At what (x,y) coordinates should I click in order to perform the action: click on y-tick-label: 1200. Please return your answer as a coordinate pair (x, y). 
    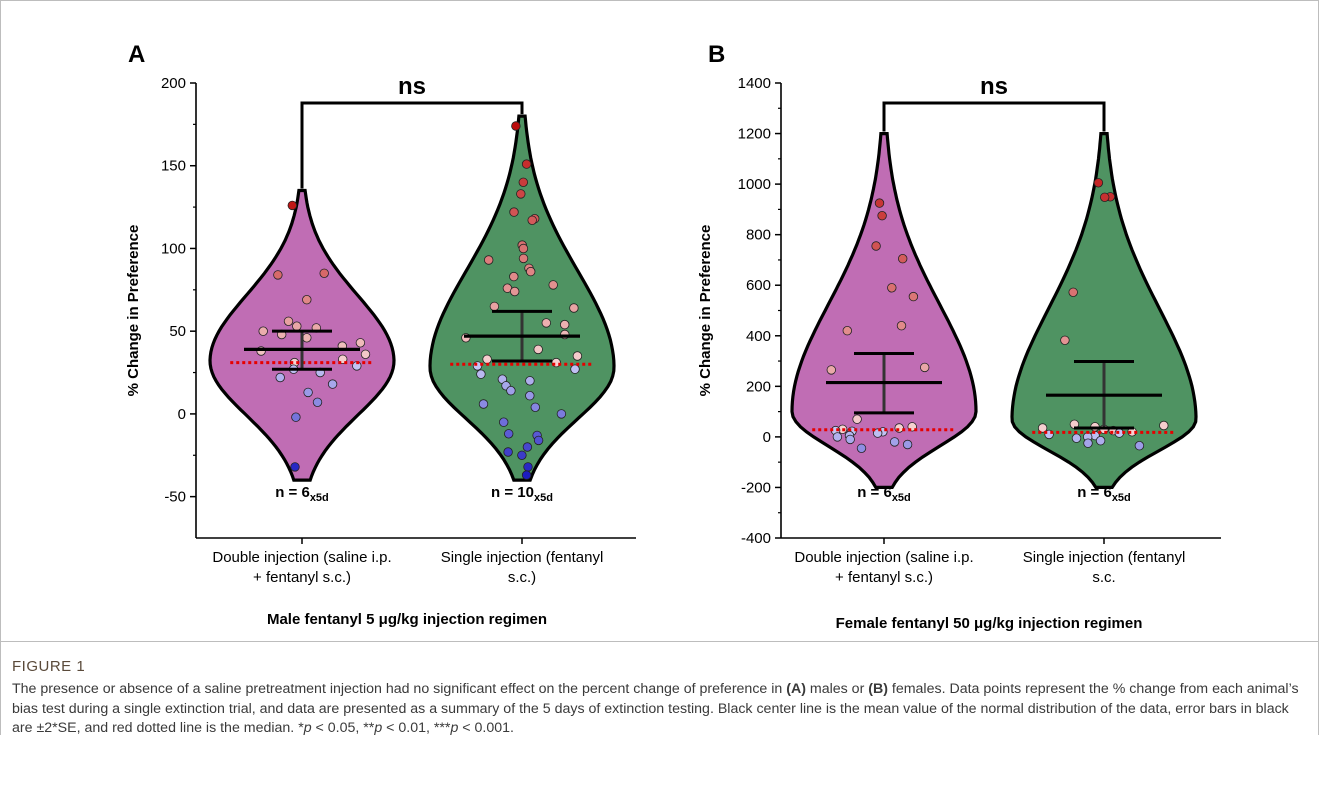
    Looking at the image, I should click on (754, 134).